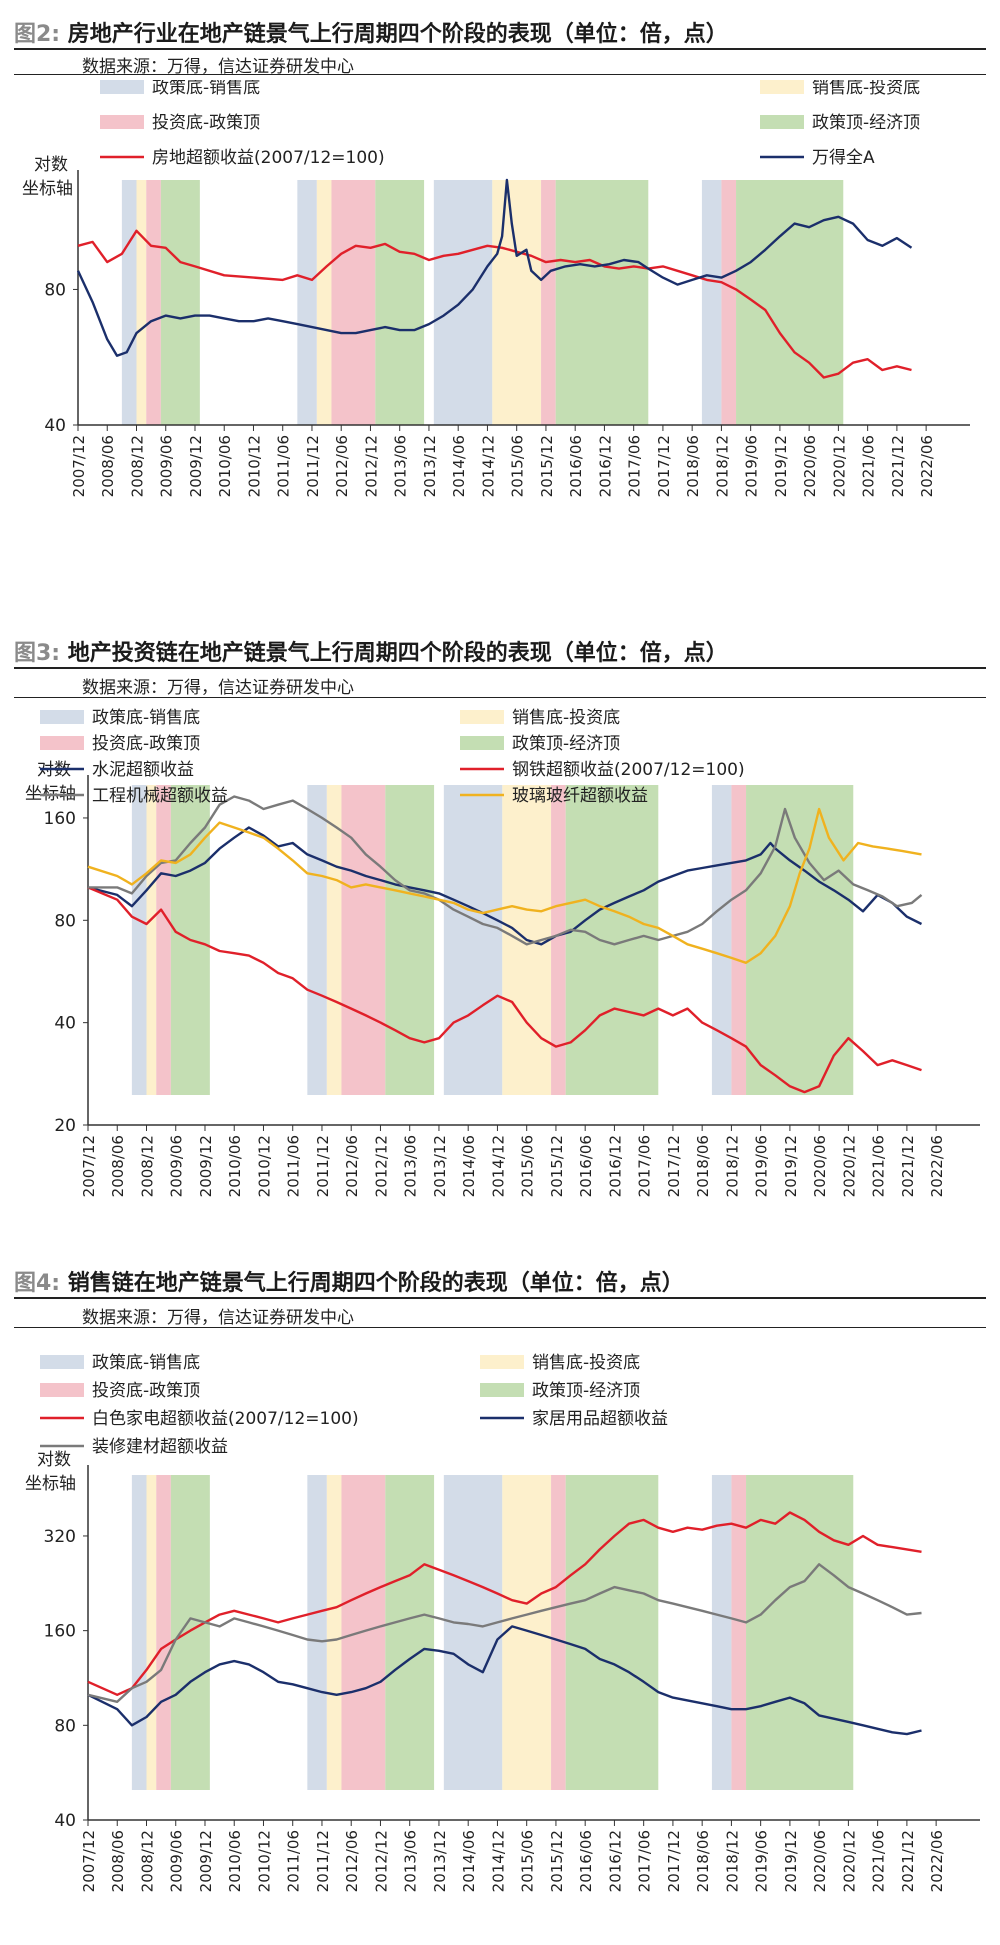  I want to click on x-tick-label-2021-06: 2021/06, so click(869, 466).